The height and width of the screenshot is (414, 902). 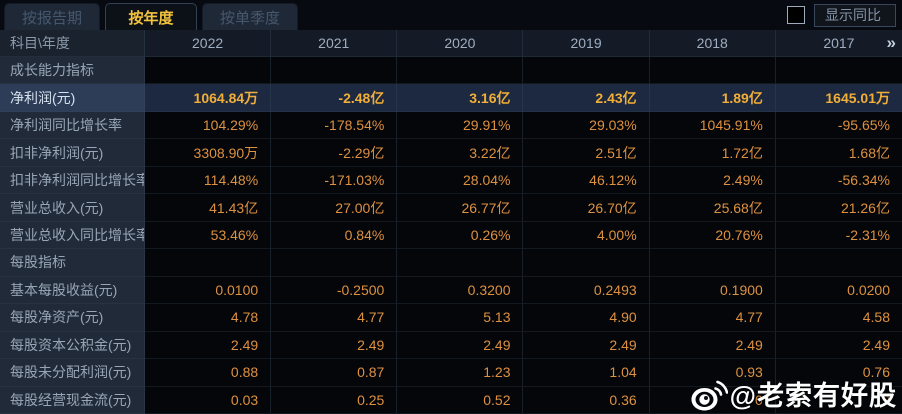 I want to click on value-cell: 2.51亿, so click(x=586, y=153).